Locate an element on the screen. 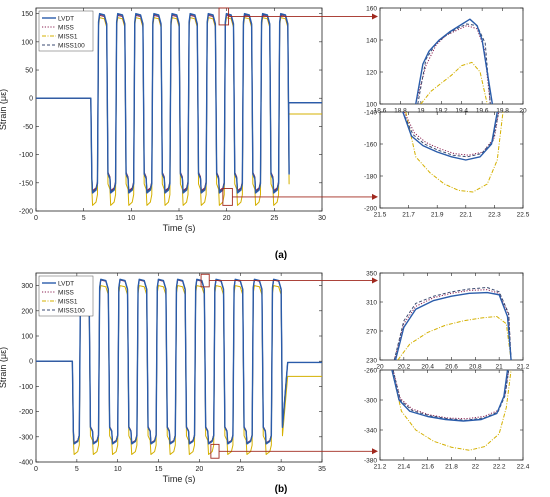  chart-b-main-xtick-label: 15 is located at coordinates (159, 469).